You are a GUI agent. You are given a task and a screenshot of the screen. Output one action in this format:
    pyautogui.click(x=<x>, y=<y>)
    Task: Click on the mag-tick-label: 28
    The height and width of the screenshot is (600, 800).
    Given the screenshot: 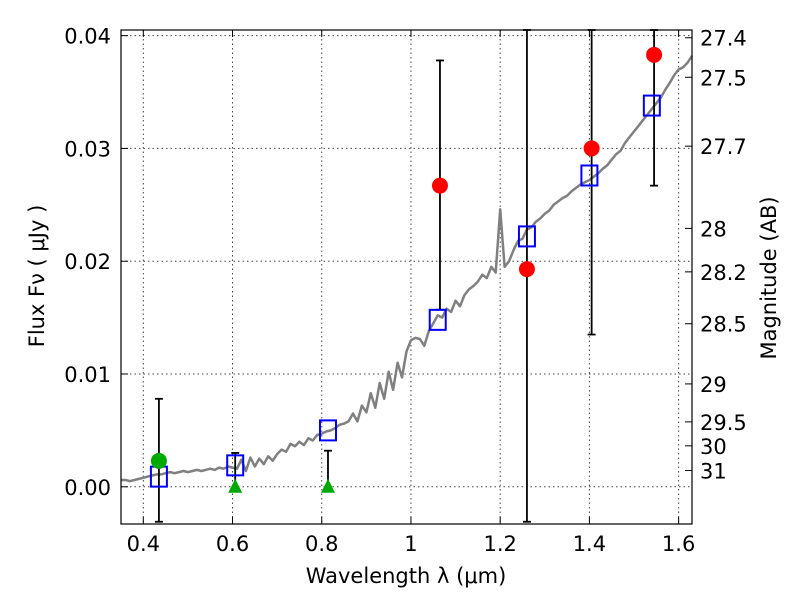 What is the action you would take?
    pyautogui.click(x=713, y=229)
    